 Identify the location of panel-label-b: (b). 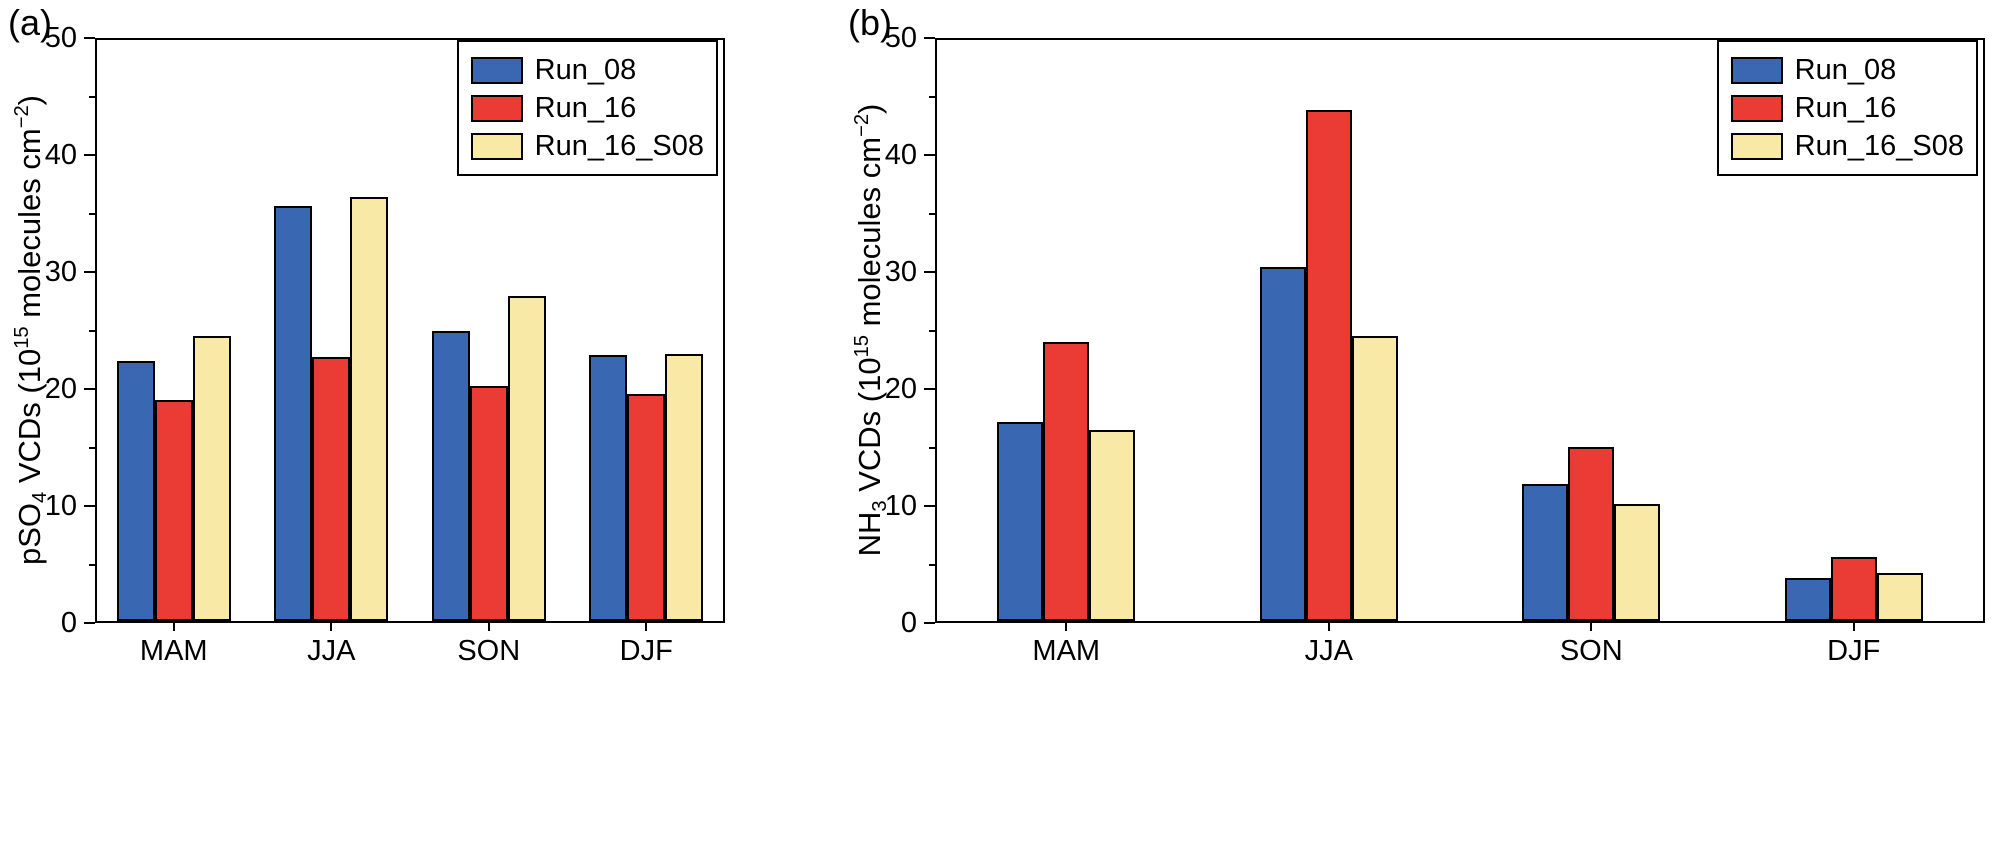
(870, 22).